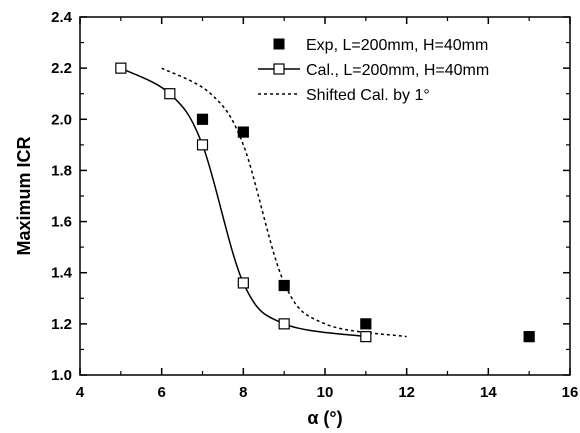 The height and width of the screenshot is (433, 580). I want to click on x-tick-label: 6, so click(161, 392).